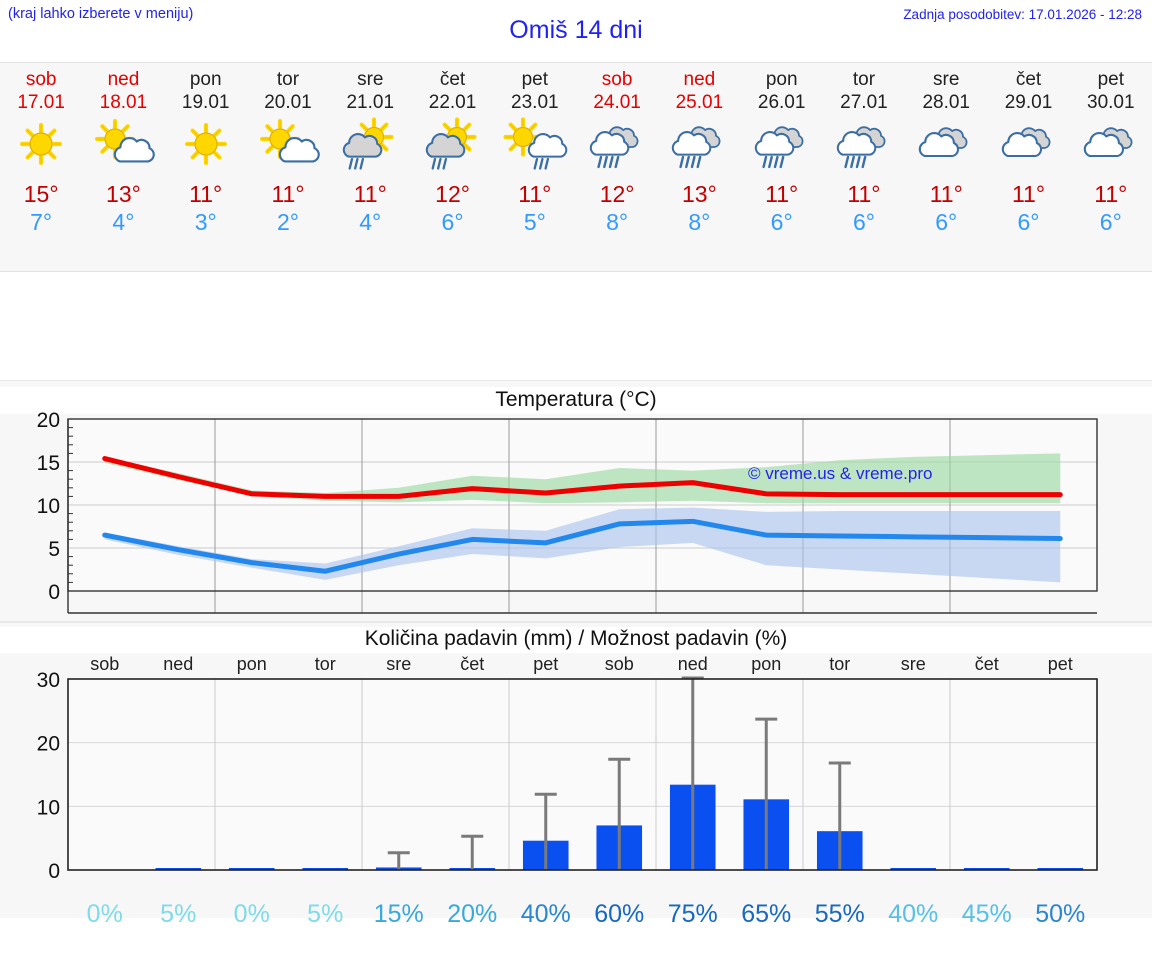 The image size is (1152, 975). What do you see at coordinates (839, 914) in the screenshot?
I see `precipitation-probability: 55%` at bounding box center [839, 914].